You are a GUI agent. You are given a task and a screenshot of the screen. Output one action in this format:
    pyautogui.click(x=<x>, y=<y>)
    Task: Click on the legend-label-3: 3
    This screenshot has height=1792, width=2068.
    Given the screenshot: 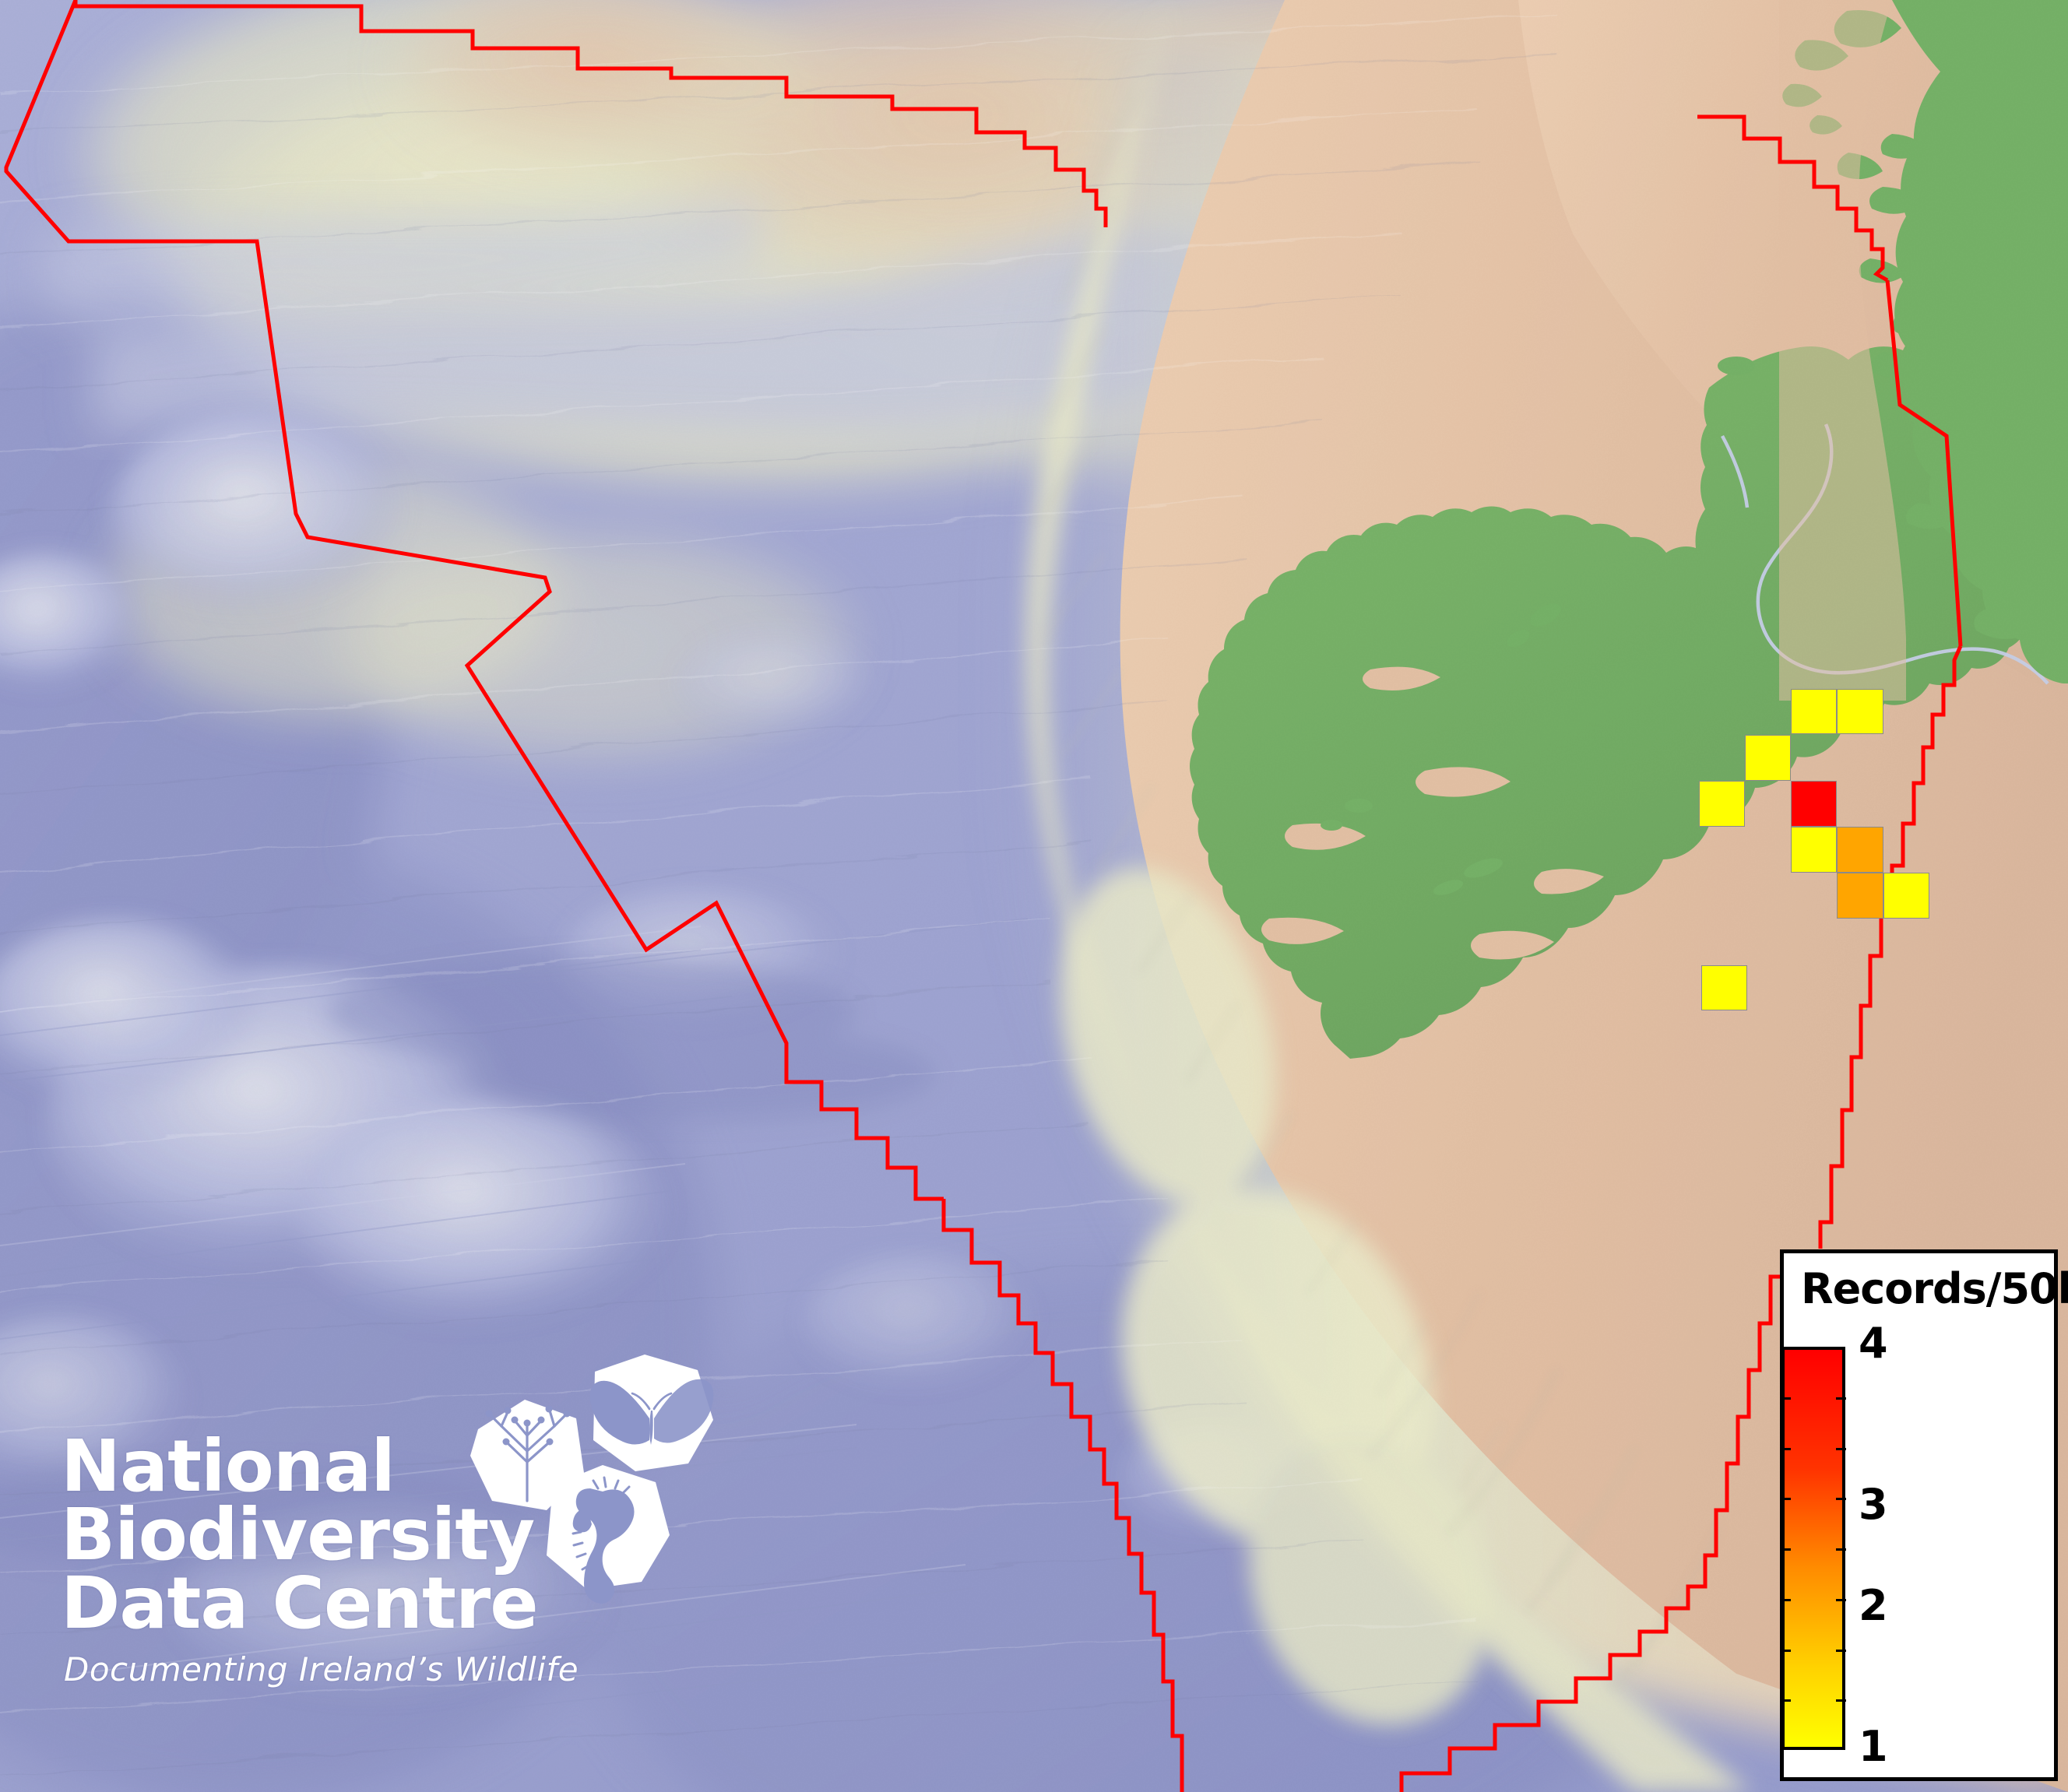 What is the action you would take?
    pyautogui.click(x=1873, y=1505)
    